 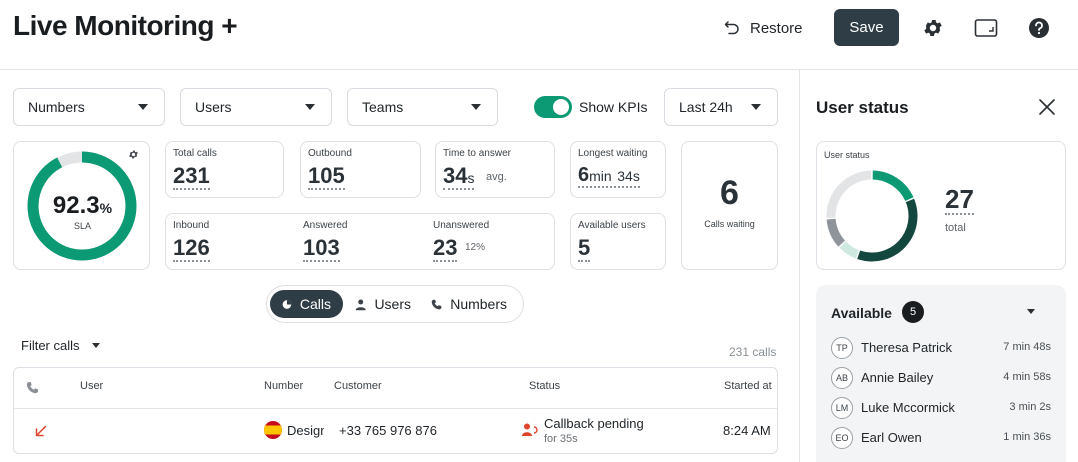 What do you see at coordinates (82, 226) in the screenshot?
I see `sla-label: SLA` at bounding box center [82, 226].